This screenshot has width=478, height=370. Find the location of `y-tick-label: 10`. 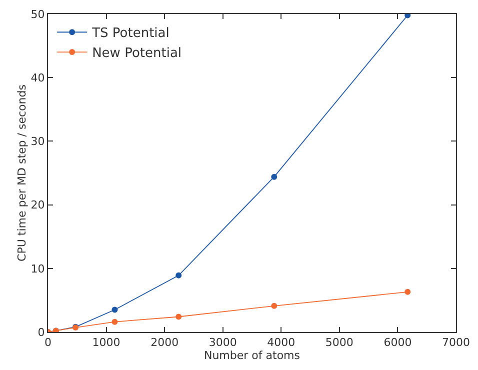

y-tick-label: 10 is located at coordinates (37, 269).